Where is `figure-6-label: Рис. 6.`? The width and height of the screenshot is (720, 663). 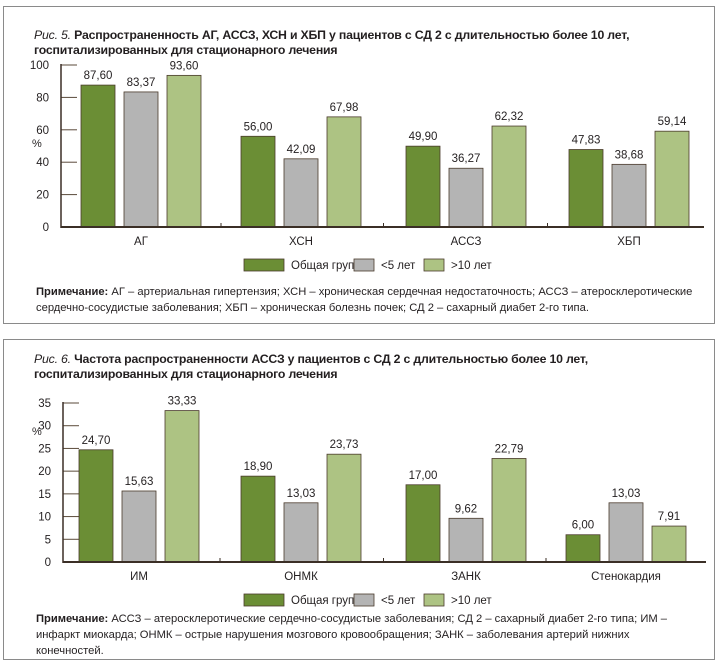
figure-6-label: Рис. 6. is located at coordinates (52, 359).